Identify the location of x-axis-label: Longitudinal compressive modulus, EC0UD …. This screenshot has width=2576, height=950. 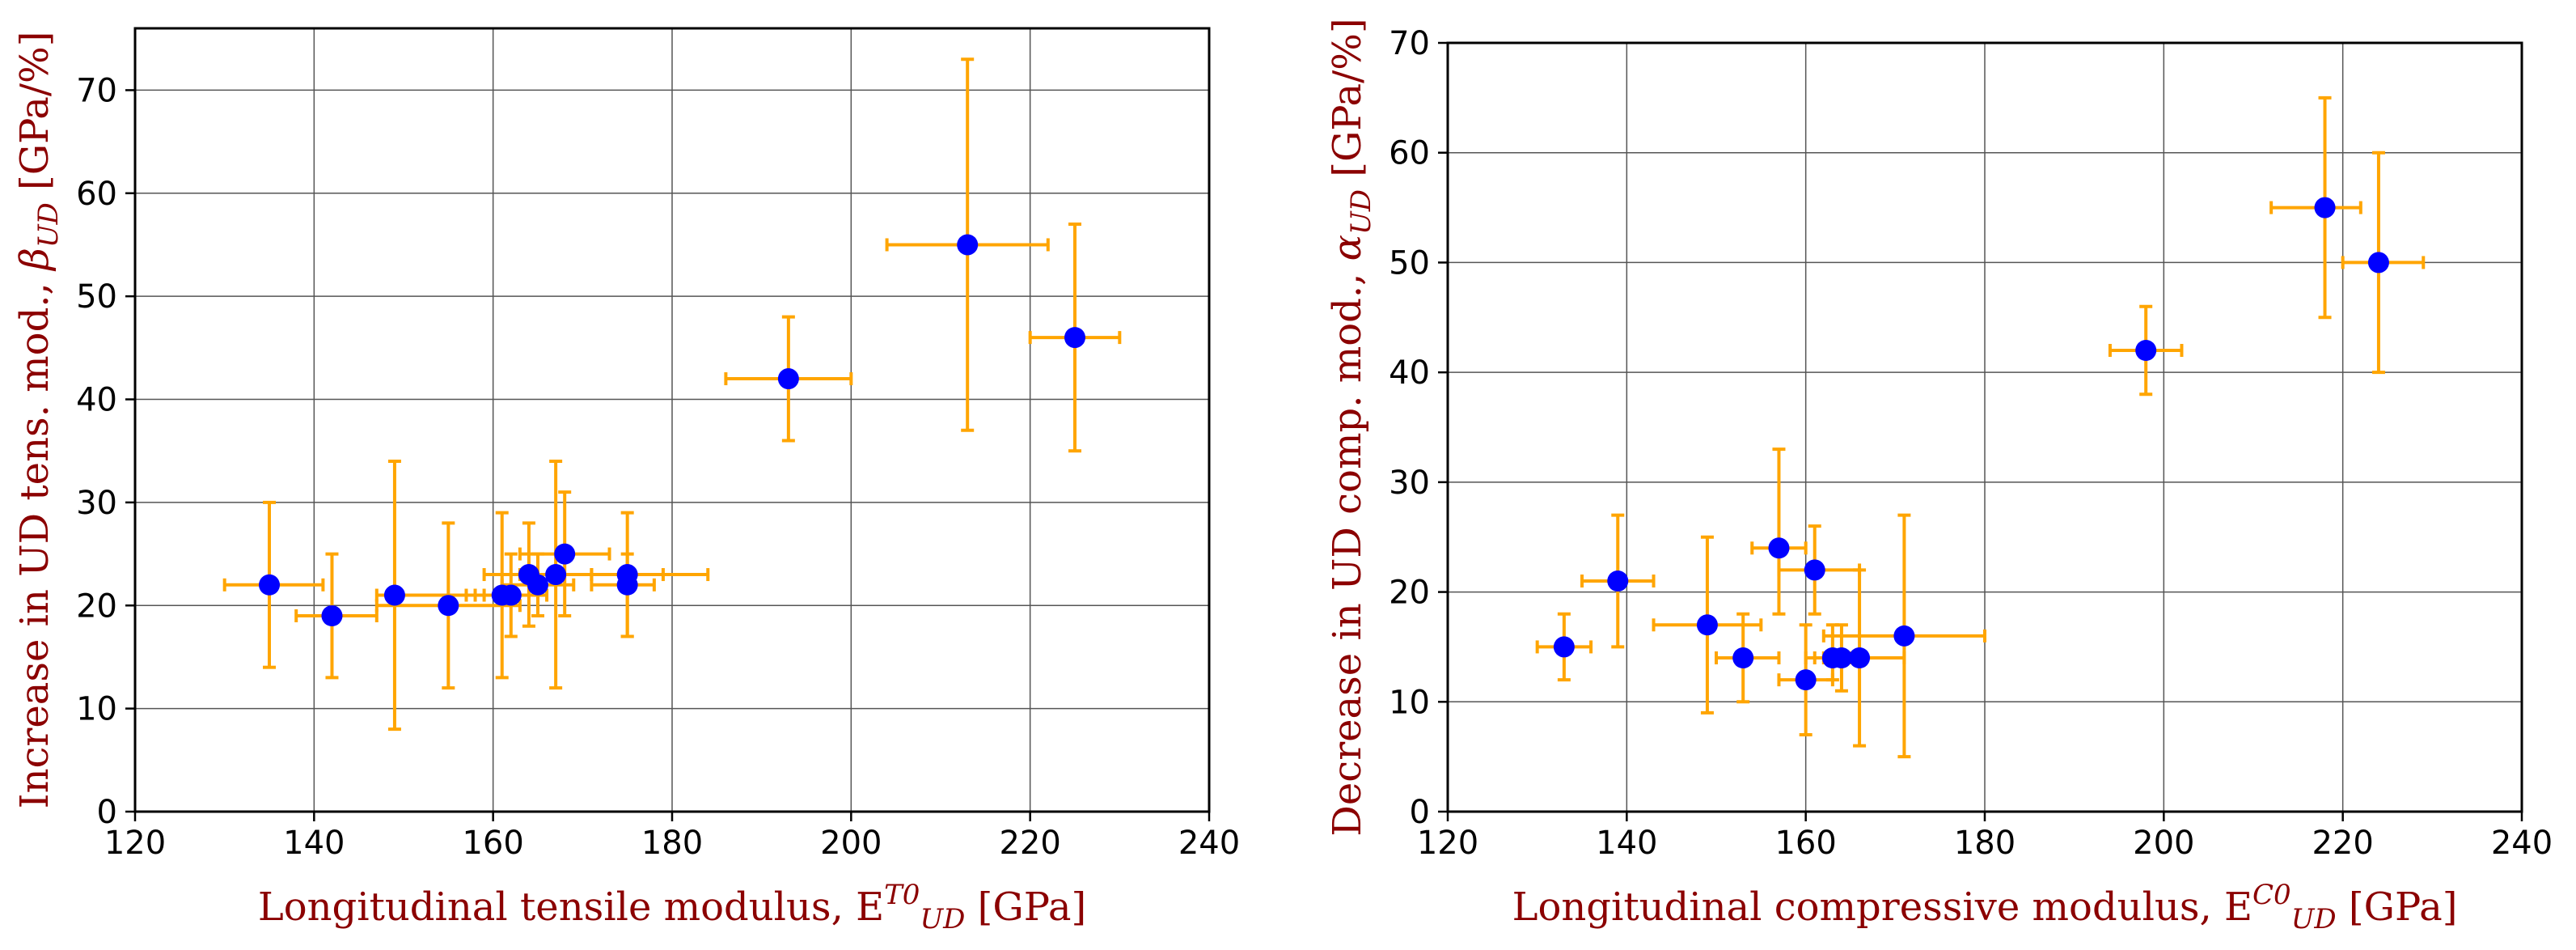
(1985, 907).